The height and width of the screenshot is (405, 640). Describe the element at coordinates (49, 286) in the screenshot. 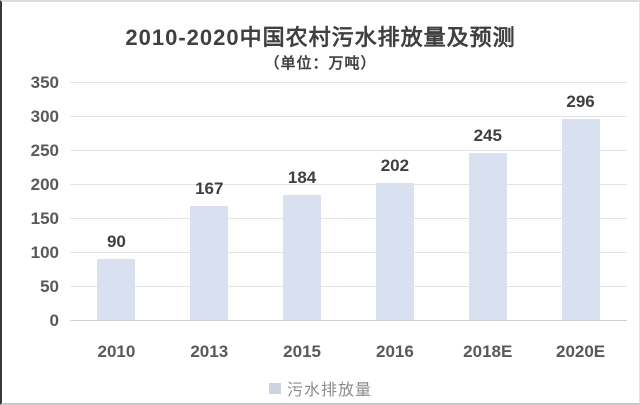

I see `y-tick-label-50: 50` at that location.